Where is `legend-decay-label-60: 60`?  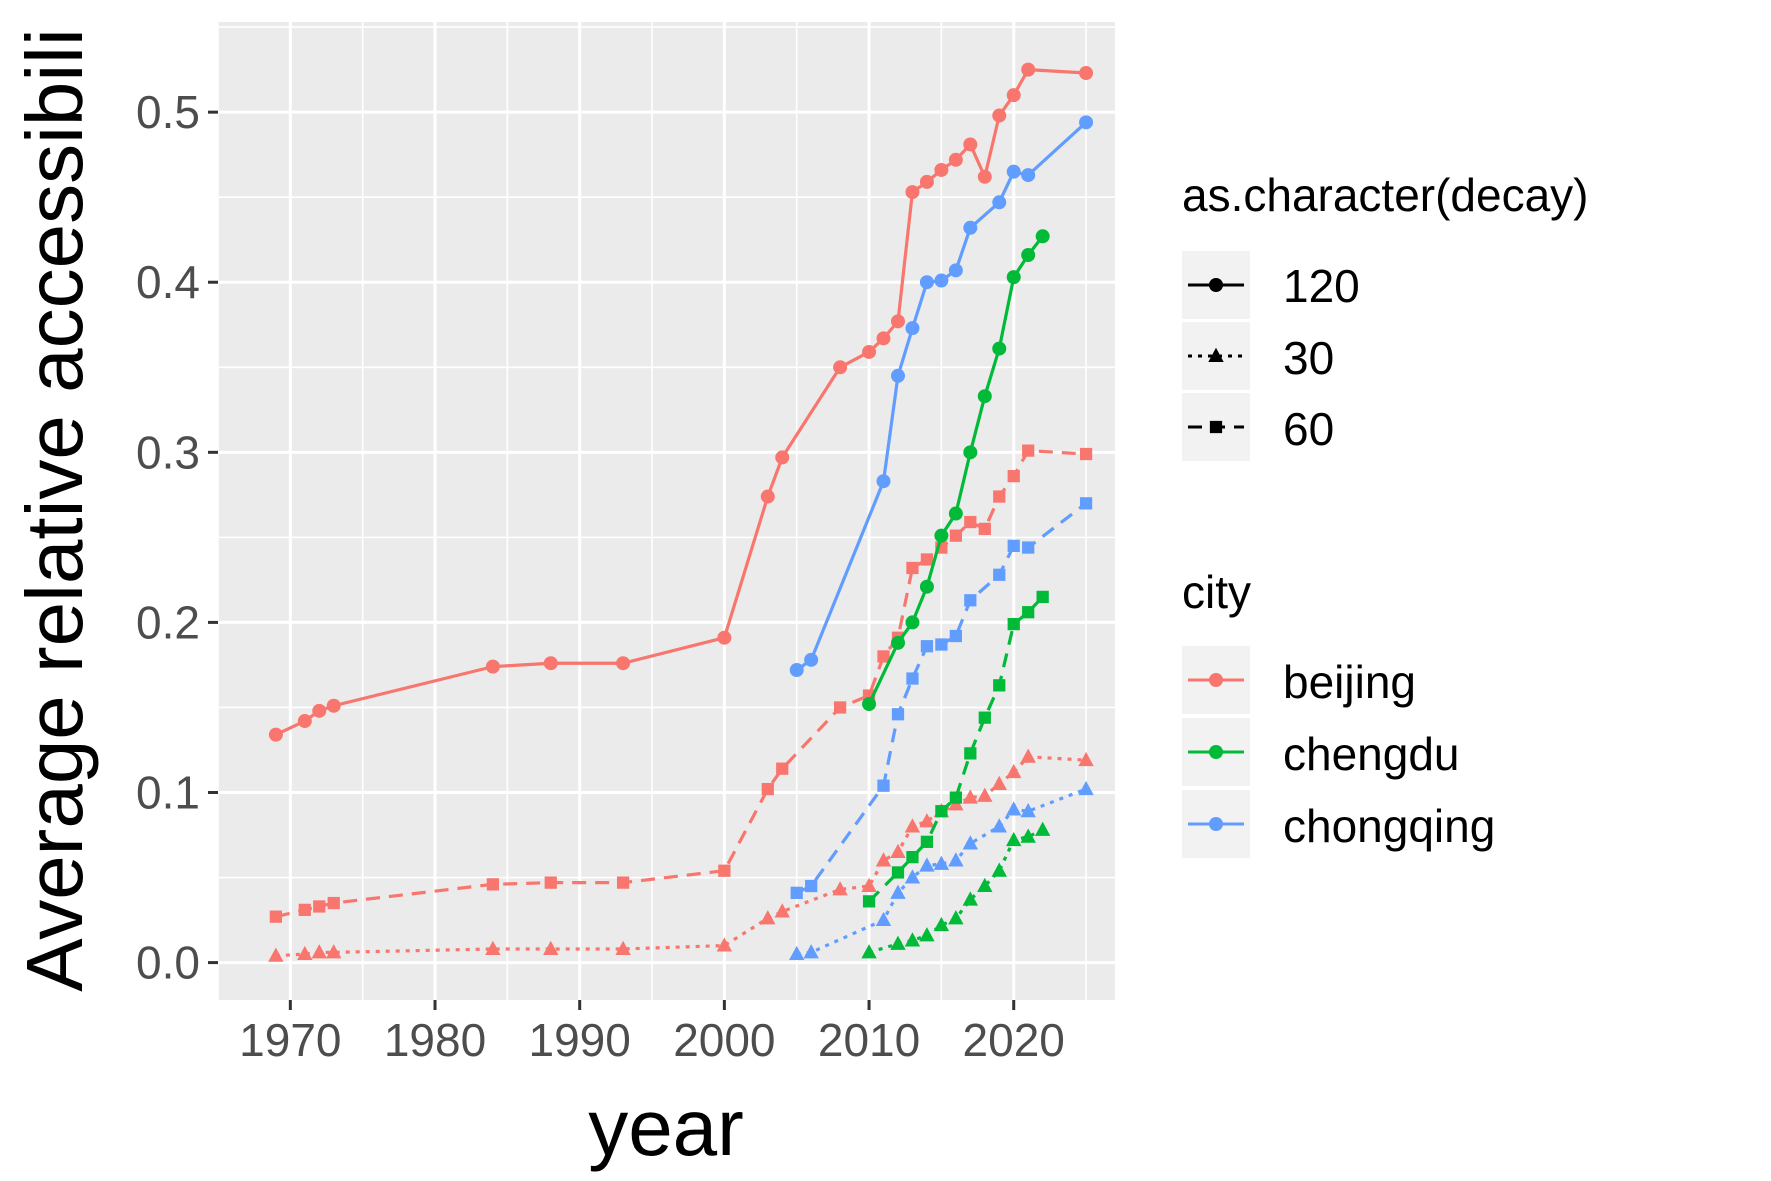 legend-decay-label-60: 60 is located at coordinates (1308, 429).